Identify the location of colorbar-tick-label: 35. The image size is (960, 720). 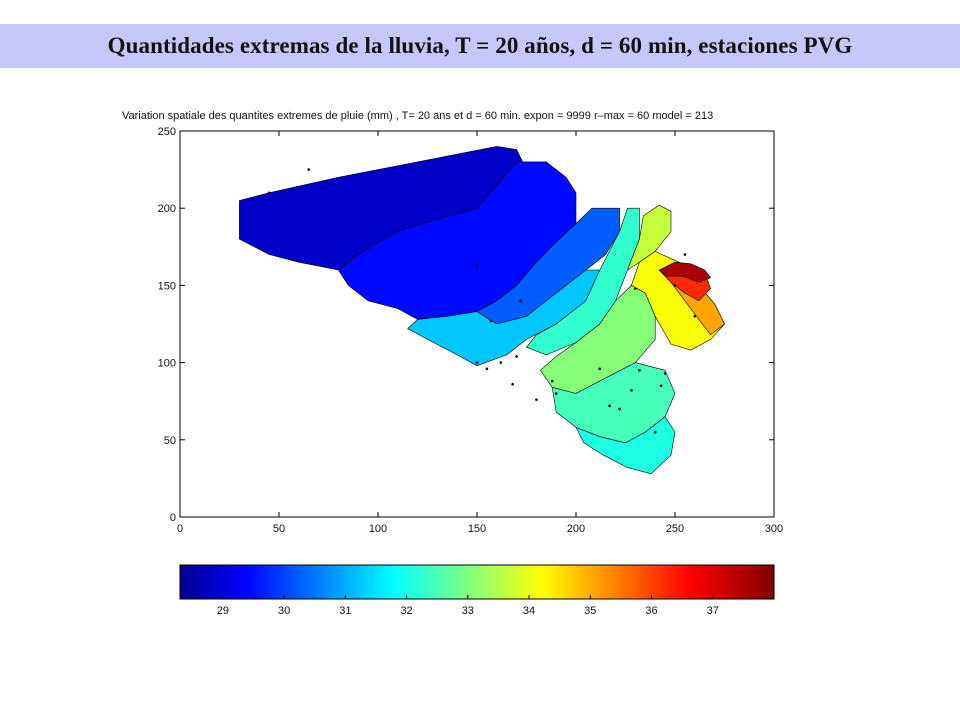
(590, 611).